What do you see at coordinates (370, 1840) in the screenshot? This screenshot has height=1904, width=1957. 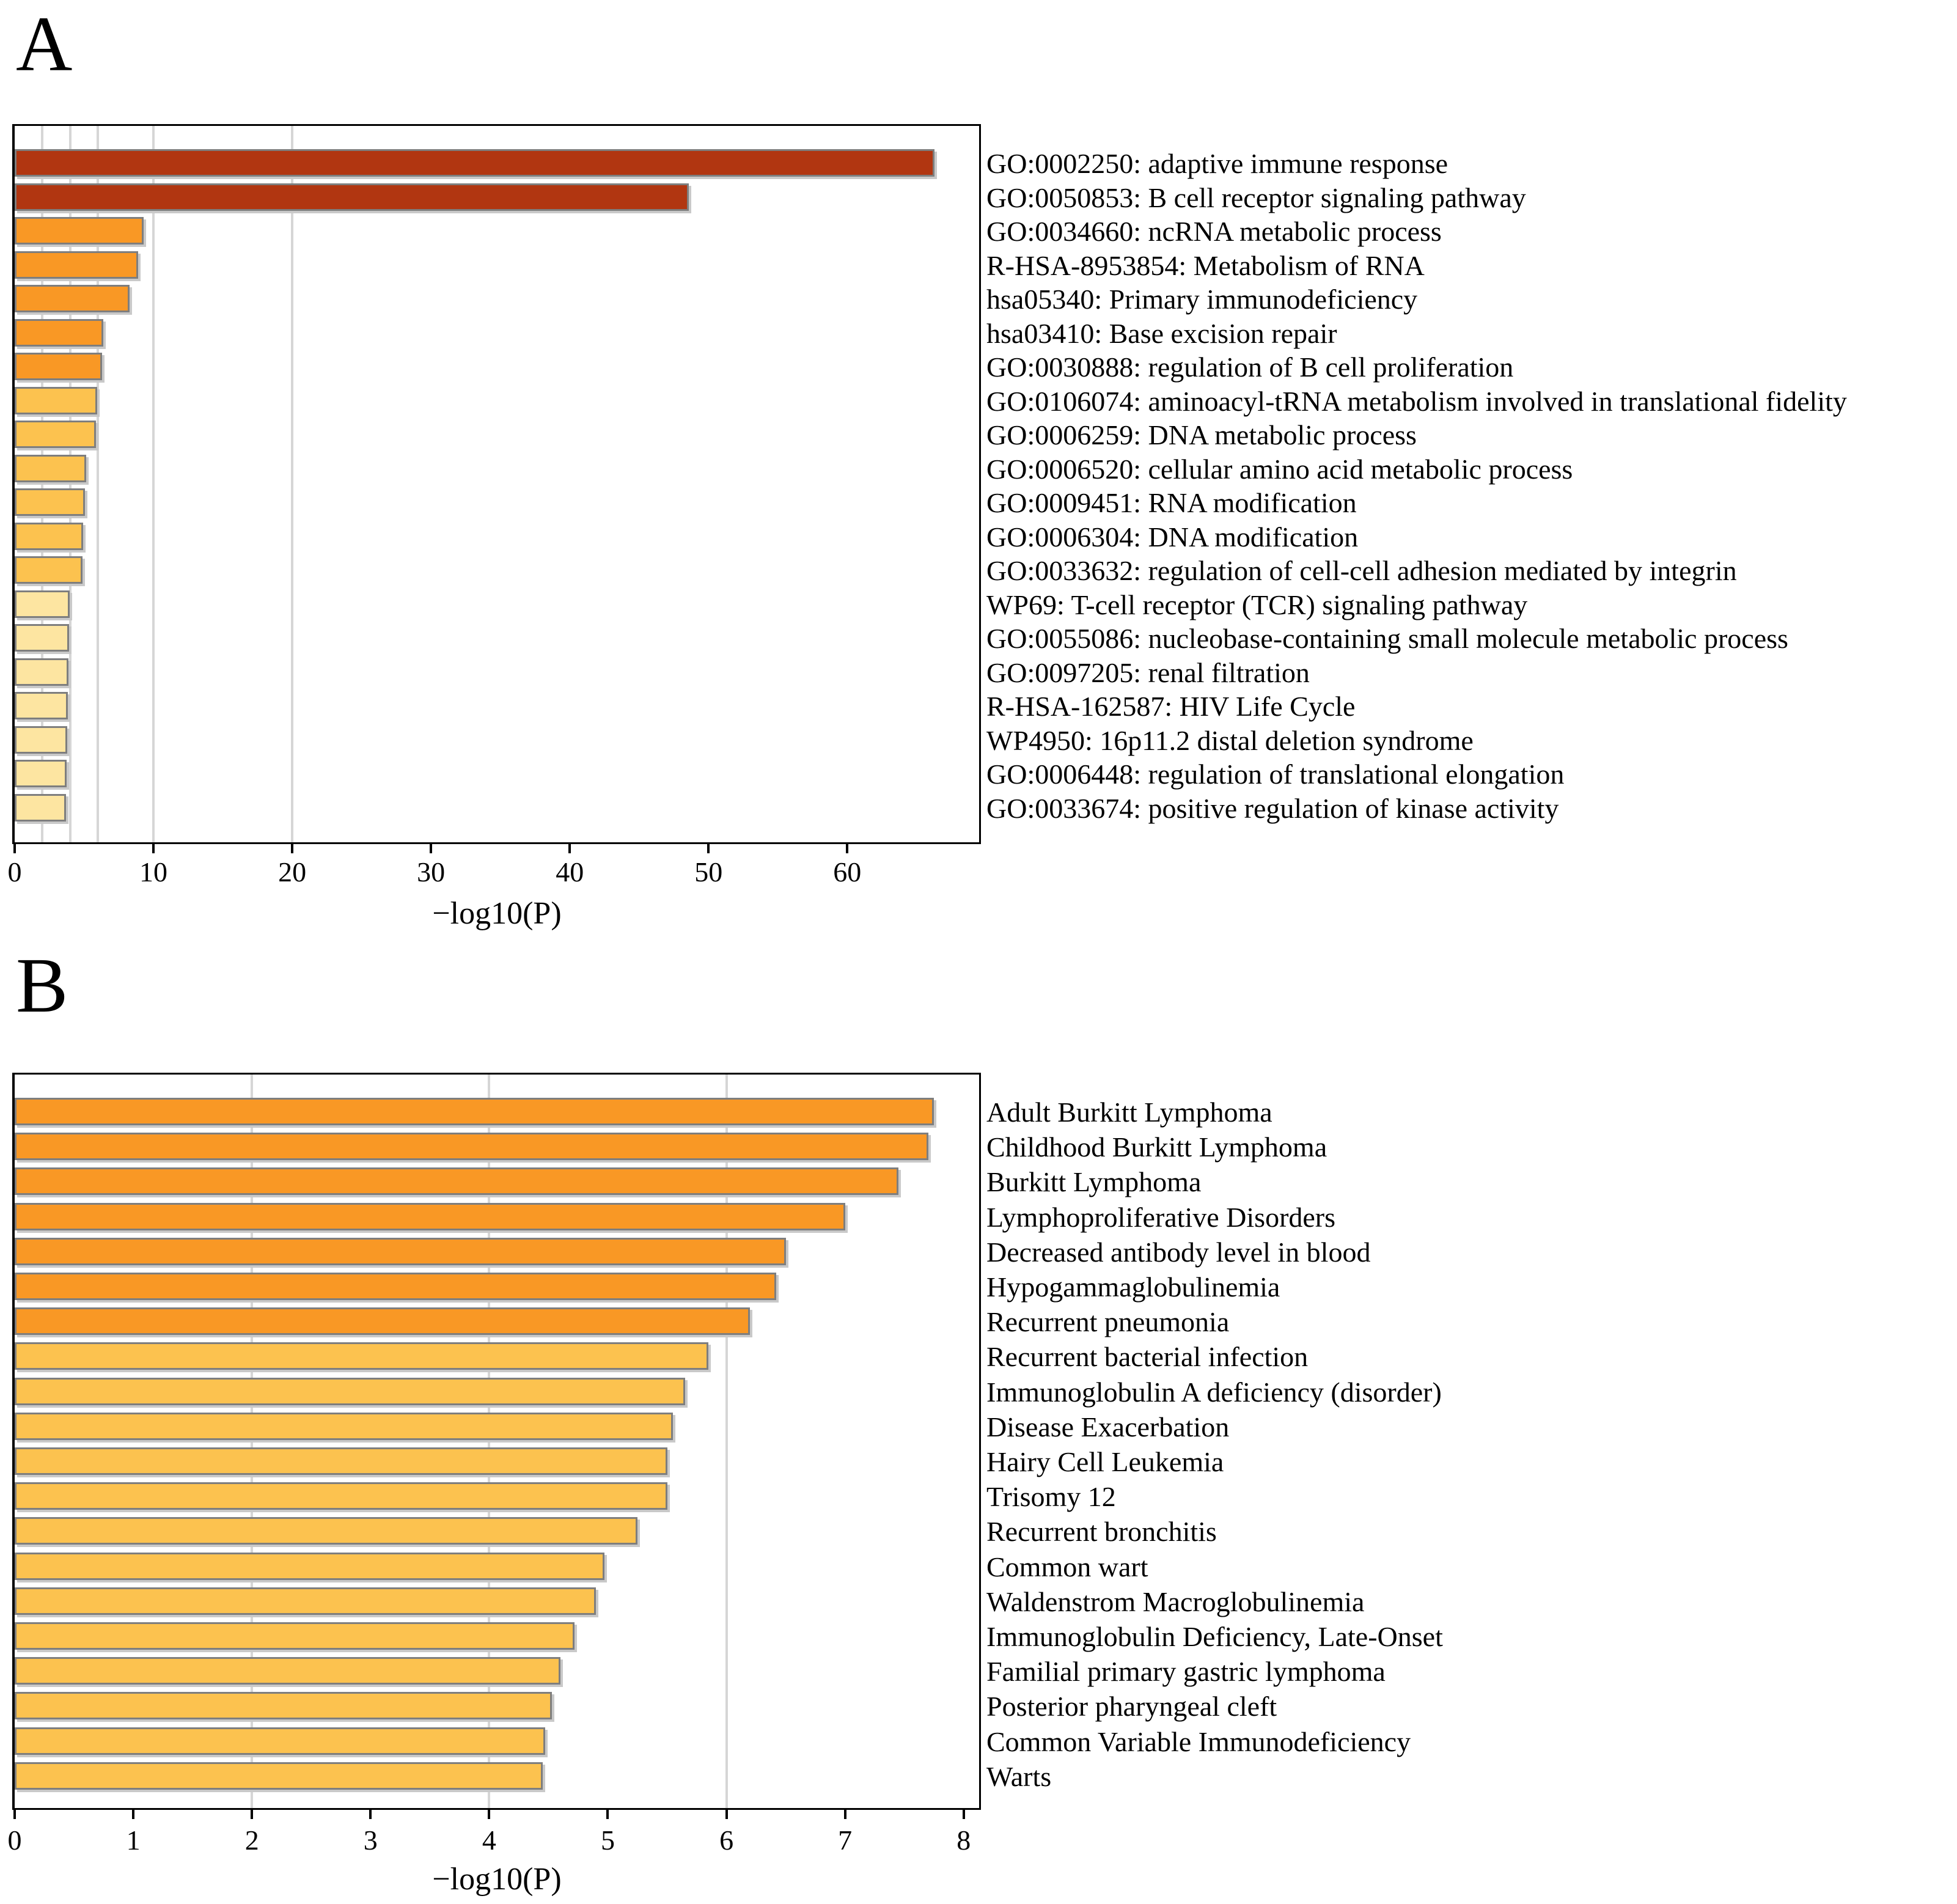 I see `axis-tick-label: 3` at bounding box center [370, 1840].